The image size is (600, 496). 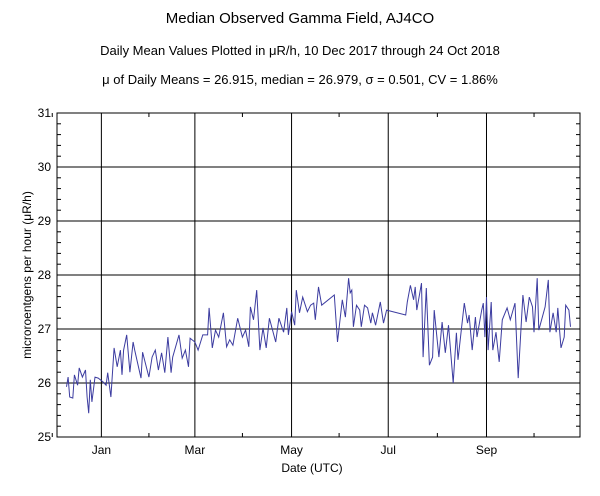 What do you see at coordinates (45, 221) in the screenshot?
I see `y-tick-label: 29` at bounding box center [45, 221].